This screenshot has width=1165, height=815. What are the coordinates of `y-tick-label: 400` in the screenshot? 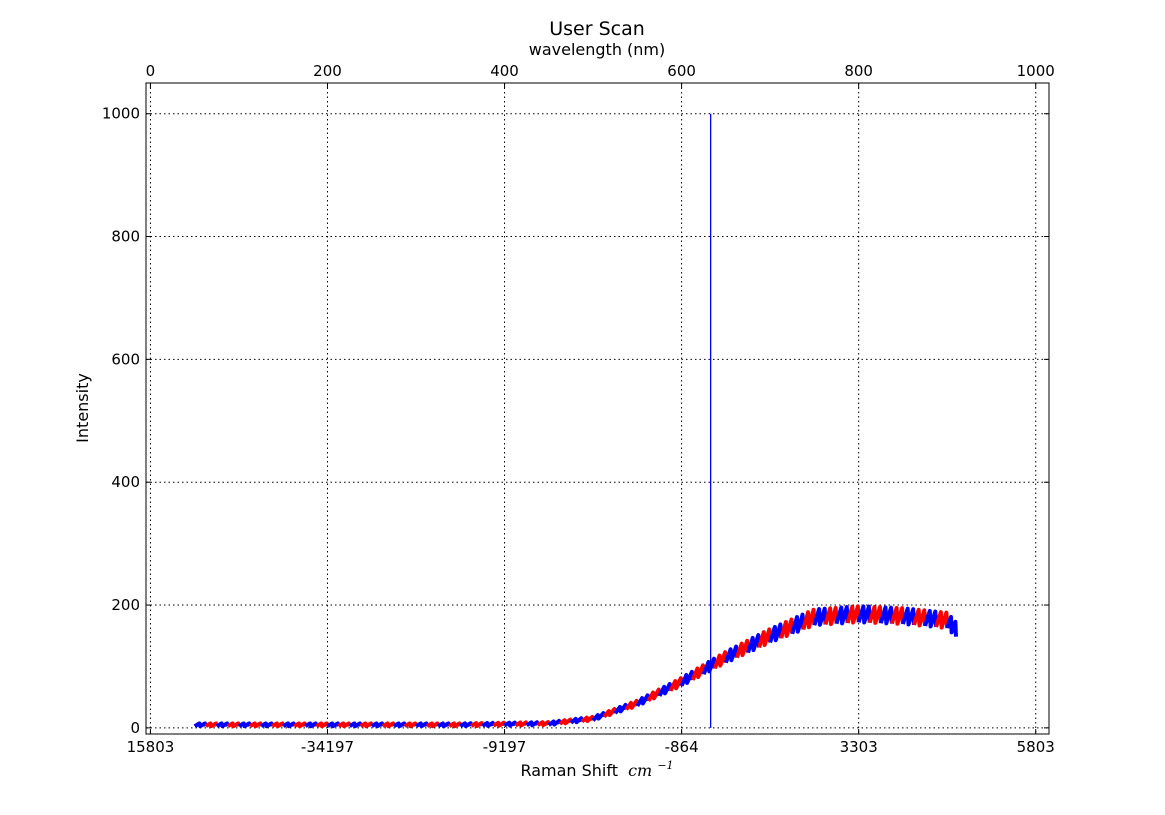 It's located at (125, 482).